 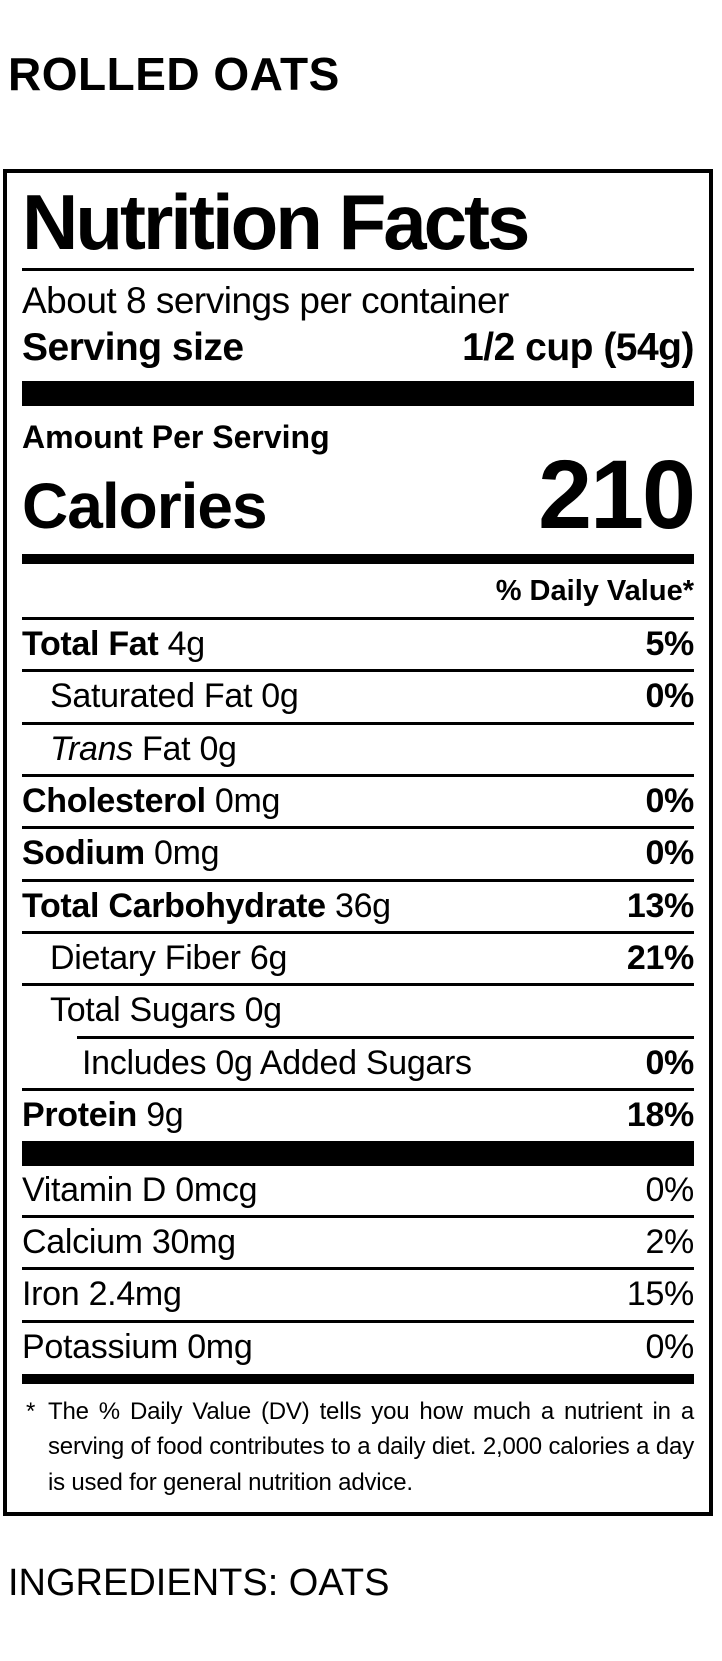 I want to click on serving-size-label: Serving size, so click(x=133, y=347).